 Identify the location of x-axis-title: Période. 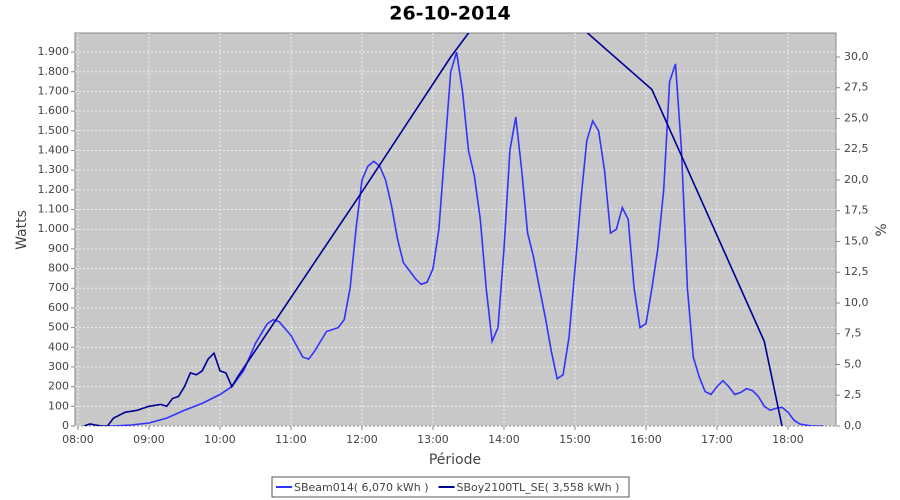
(455, 460).